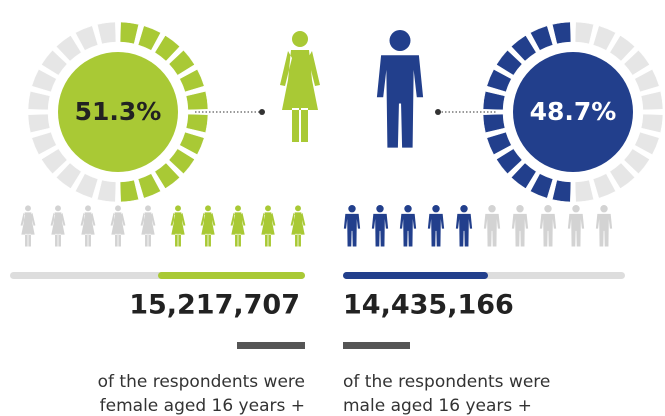 The height and width of the screenshot is (416, 665). I want to click on female-center, so click(118, 112).